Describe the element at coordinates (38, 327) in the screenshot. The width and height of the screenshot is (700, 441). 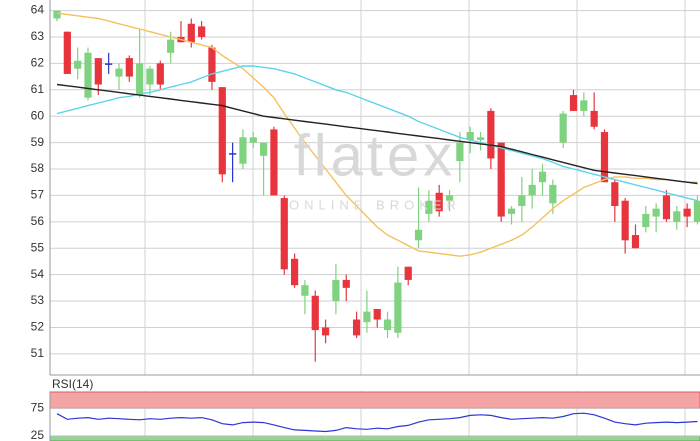
I see `y-tick-label: 52` at that location.